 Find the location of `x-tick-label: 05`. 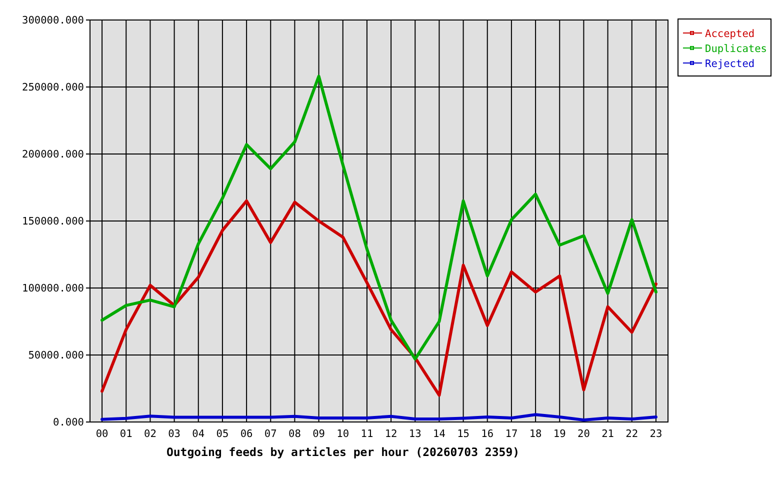

x-tick-label: 05 is located at coordinates (222, 434).